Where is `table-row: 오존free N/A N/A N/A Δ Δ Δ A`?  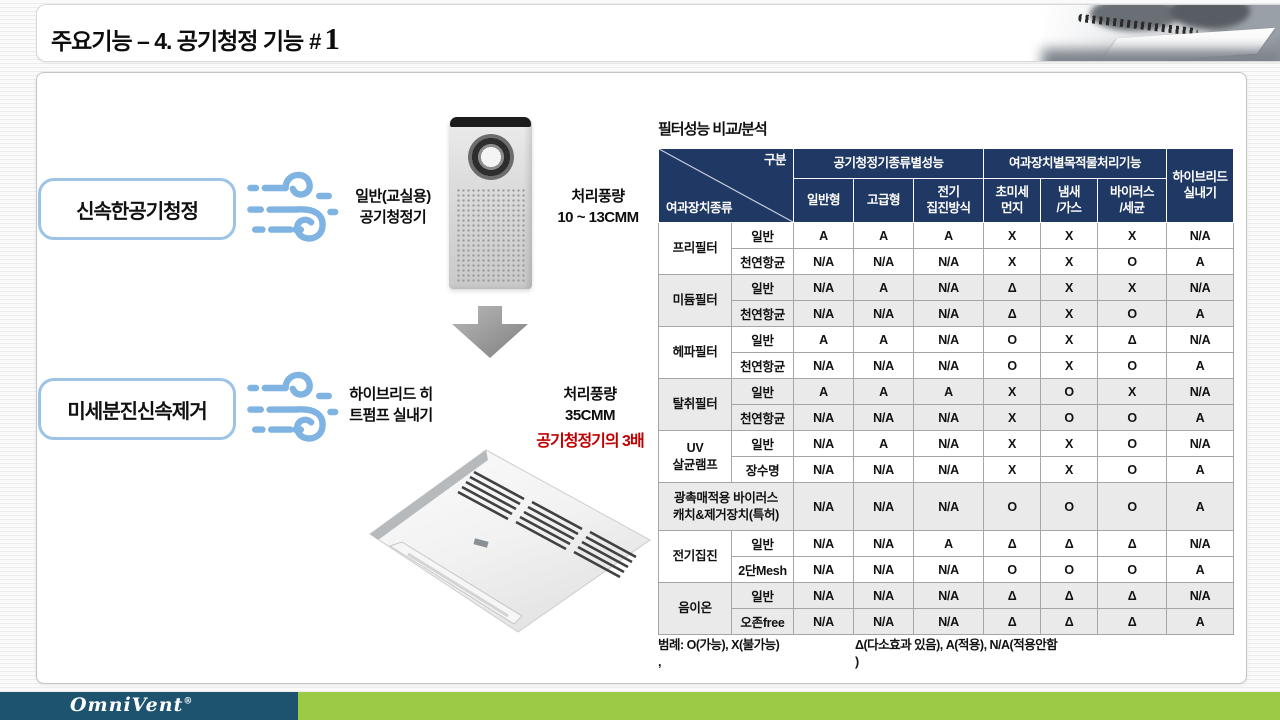 table-row: 오존free N/A N/A N/A Δ Δ Δ A is located at coordinates (947, 621).